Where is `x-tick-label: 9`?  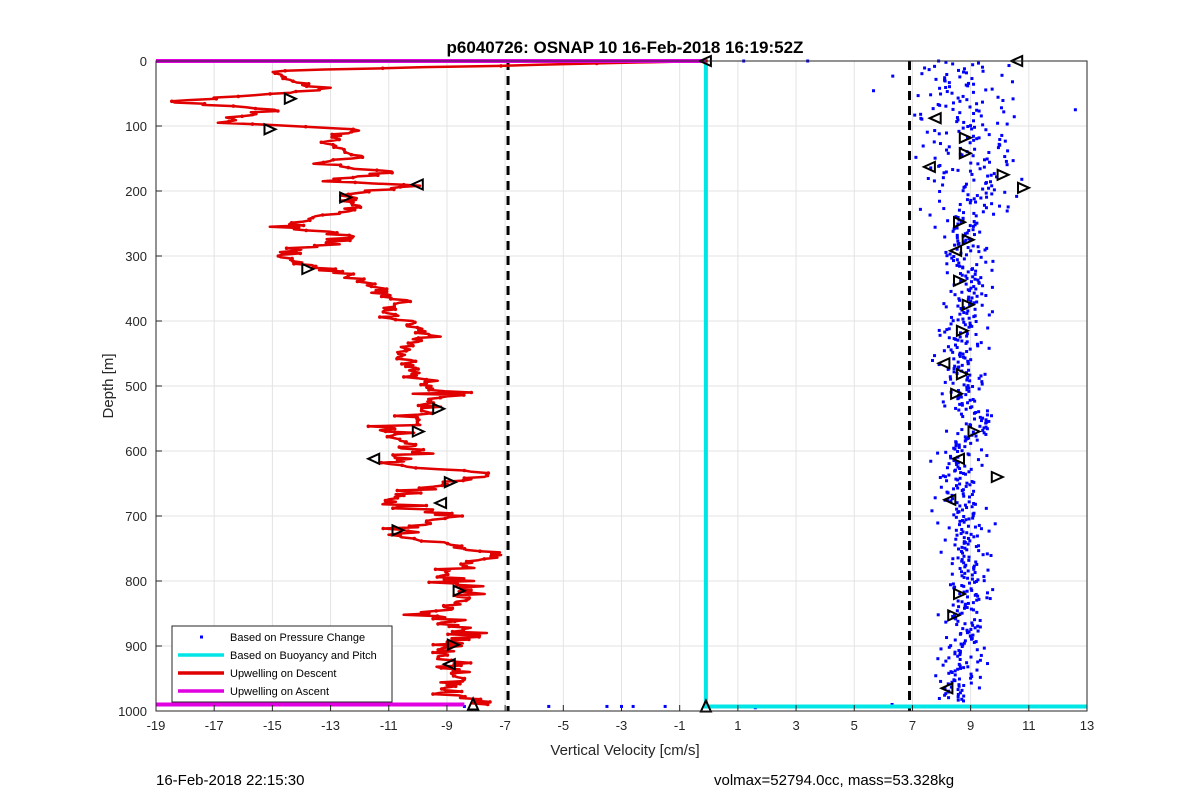 x-tick-label: 9 is located at coordinates (970, 725).